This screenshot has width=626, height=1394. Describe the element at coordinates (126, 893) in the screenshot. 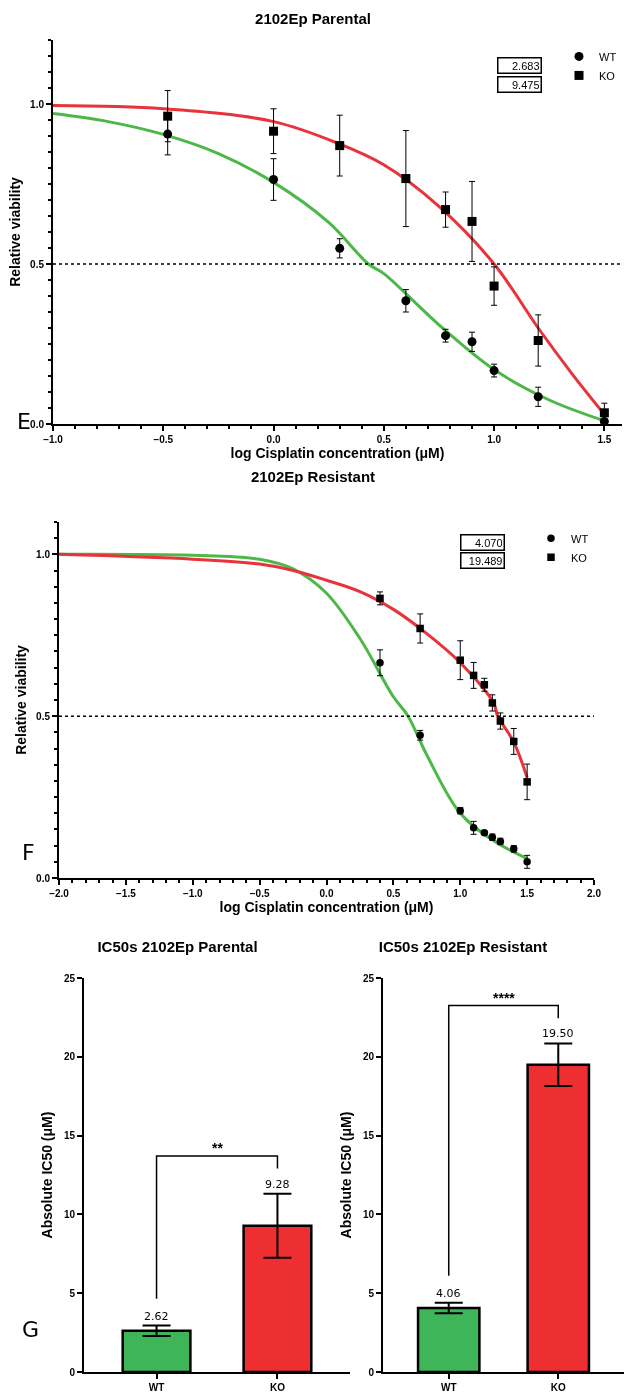

I see `x-tick-label: −1.5` at that location.